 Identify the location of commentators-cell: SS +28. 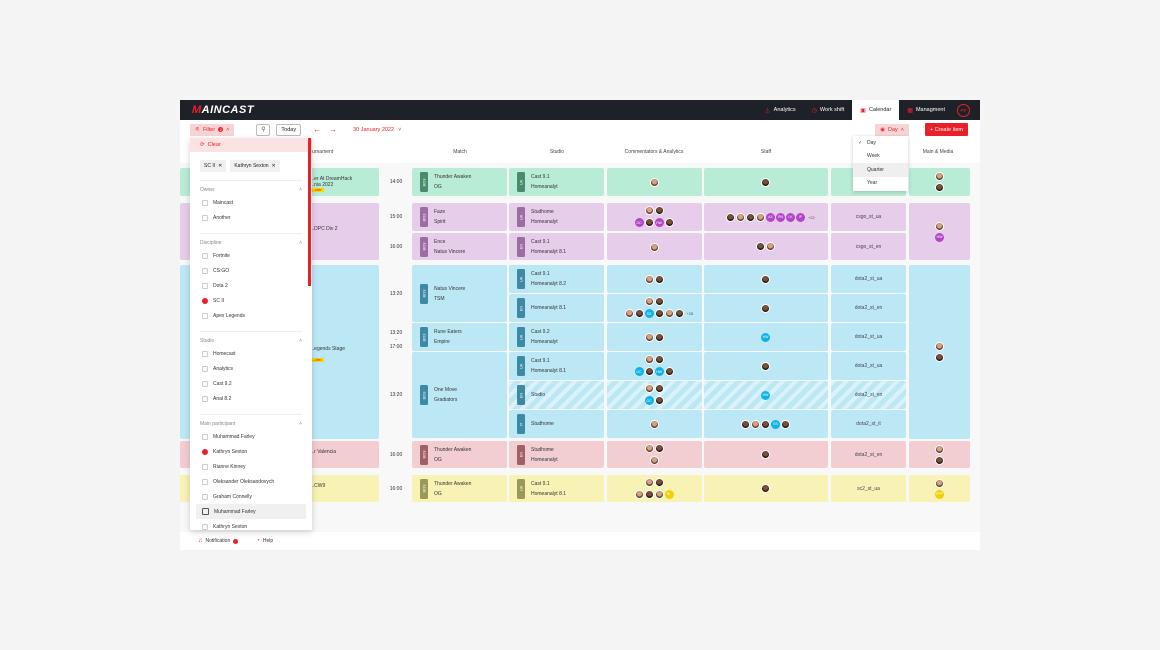
(654, 308).